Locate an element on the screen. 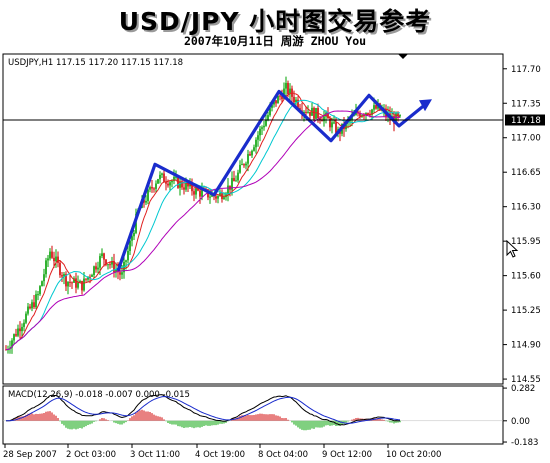 The height and width of the screenshot is (463, 550). y-tick-label: 116.65 is located at coordinates (526, 173).